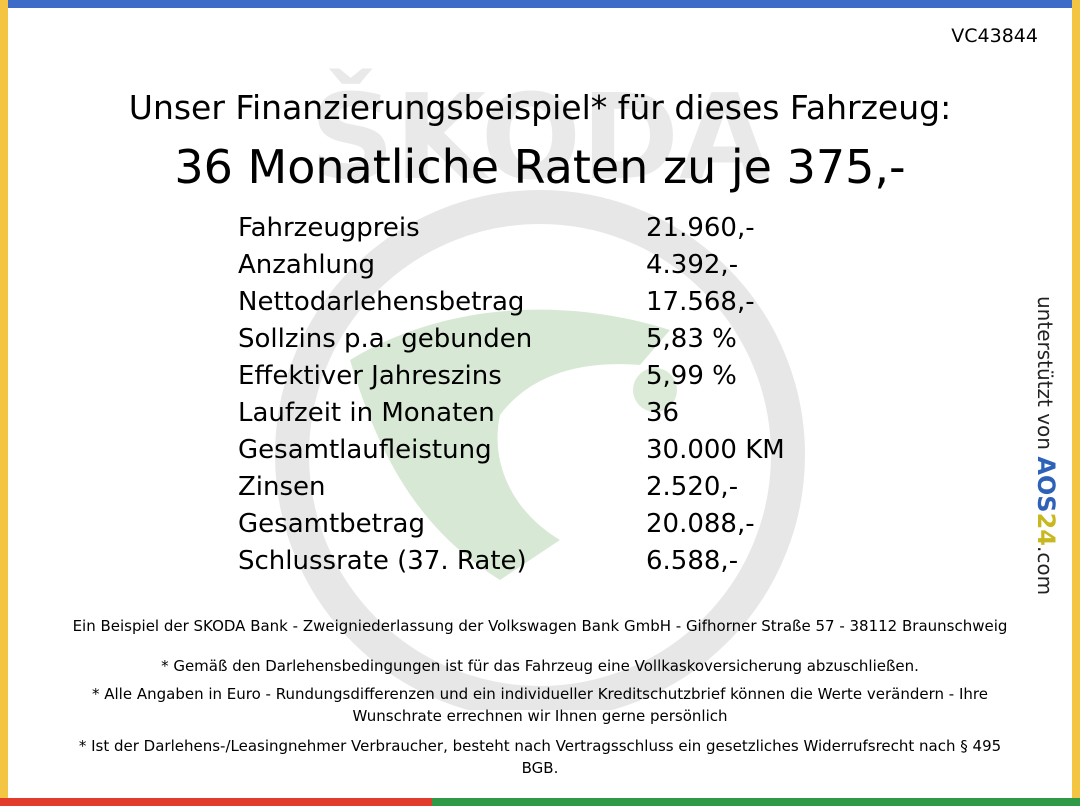  What do you see at coordinates (715, 450) in the screenshot?
I see `row-value: 30.000 KM` at bounding box center [715, 450].